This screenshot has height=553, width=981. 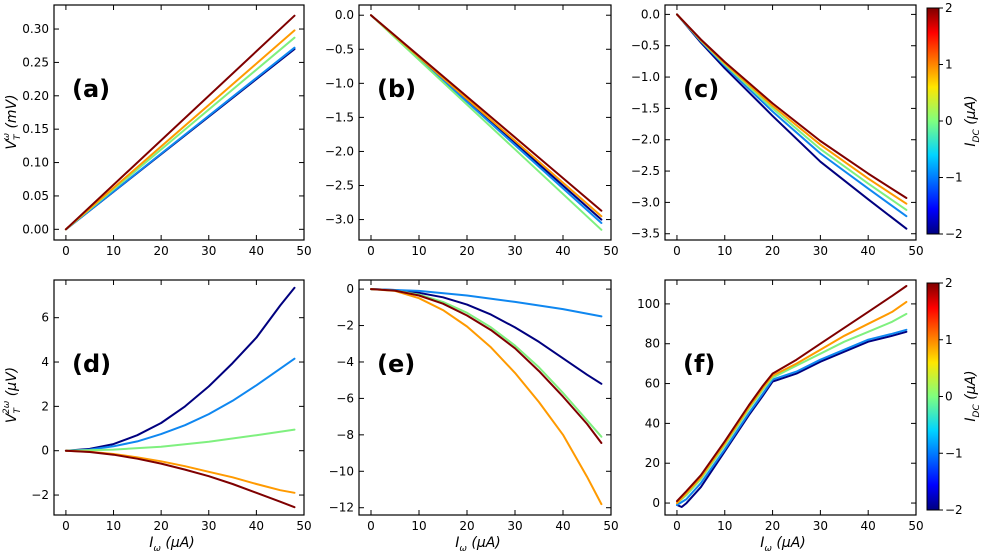 What do you see at coordinates (915, 526) in the screenshot?
I see `xtick-label-f: 50` at bounding box center [915, 526].